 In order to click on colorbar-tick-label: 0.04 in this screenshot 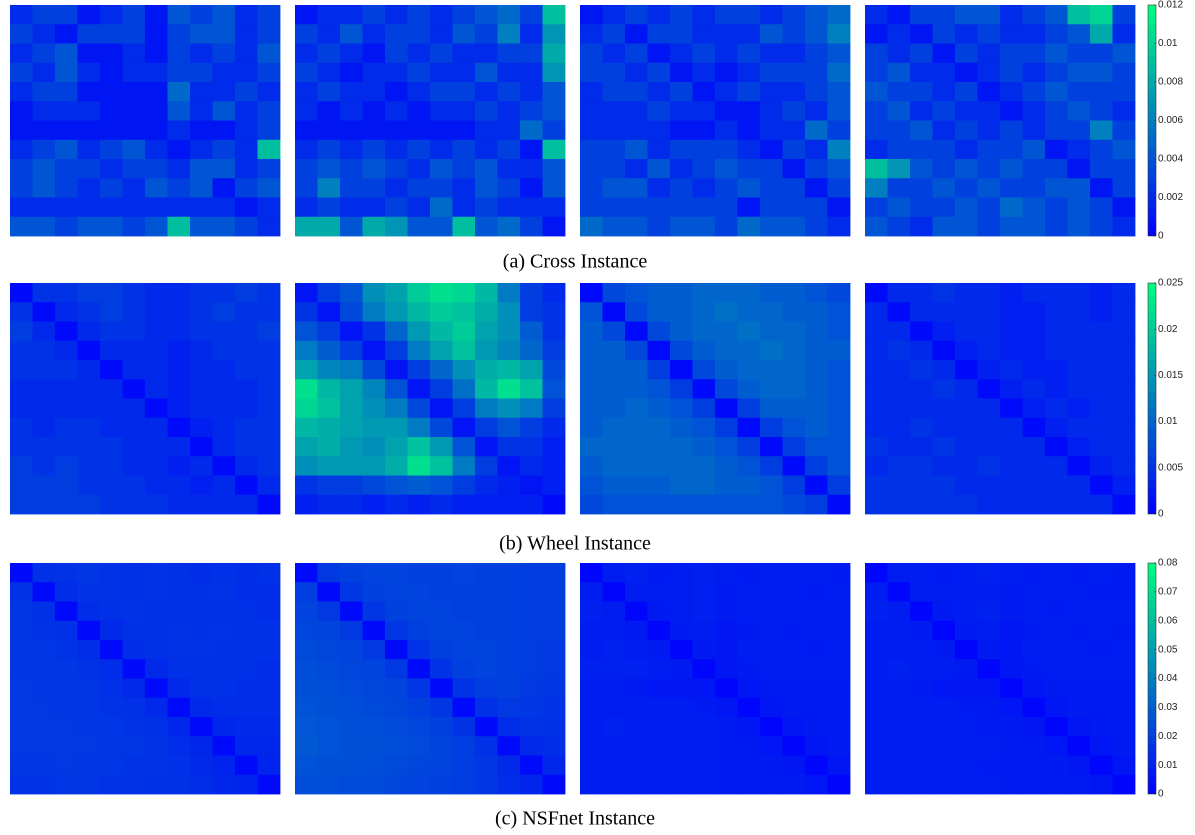, I will do `click(1168, 678)`.